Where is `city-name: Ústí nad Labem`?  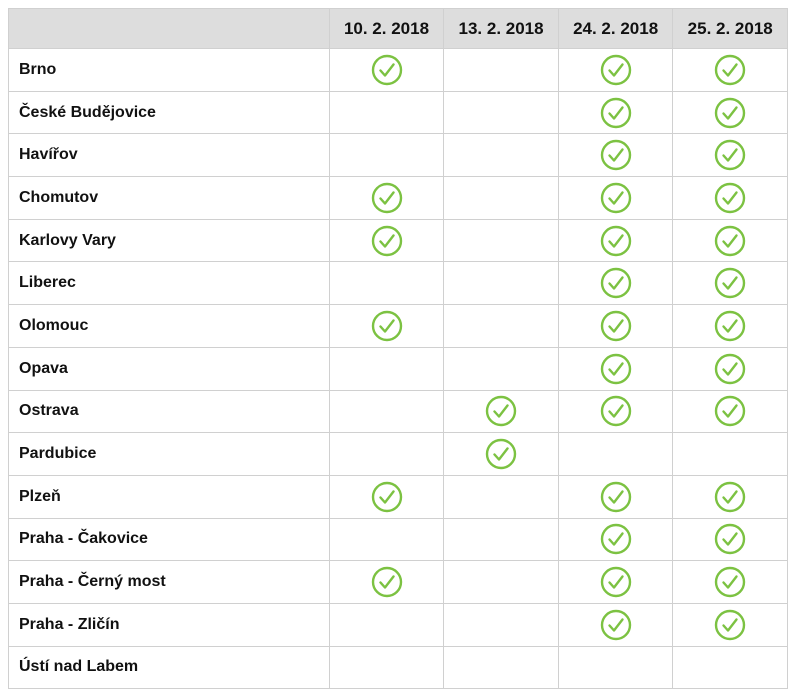 city-name: Ústí nad Labem is located at coordinates (169, 667).